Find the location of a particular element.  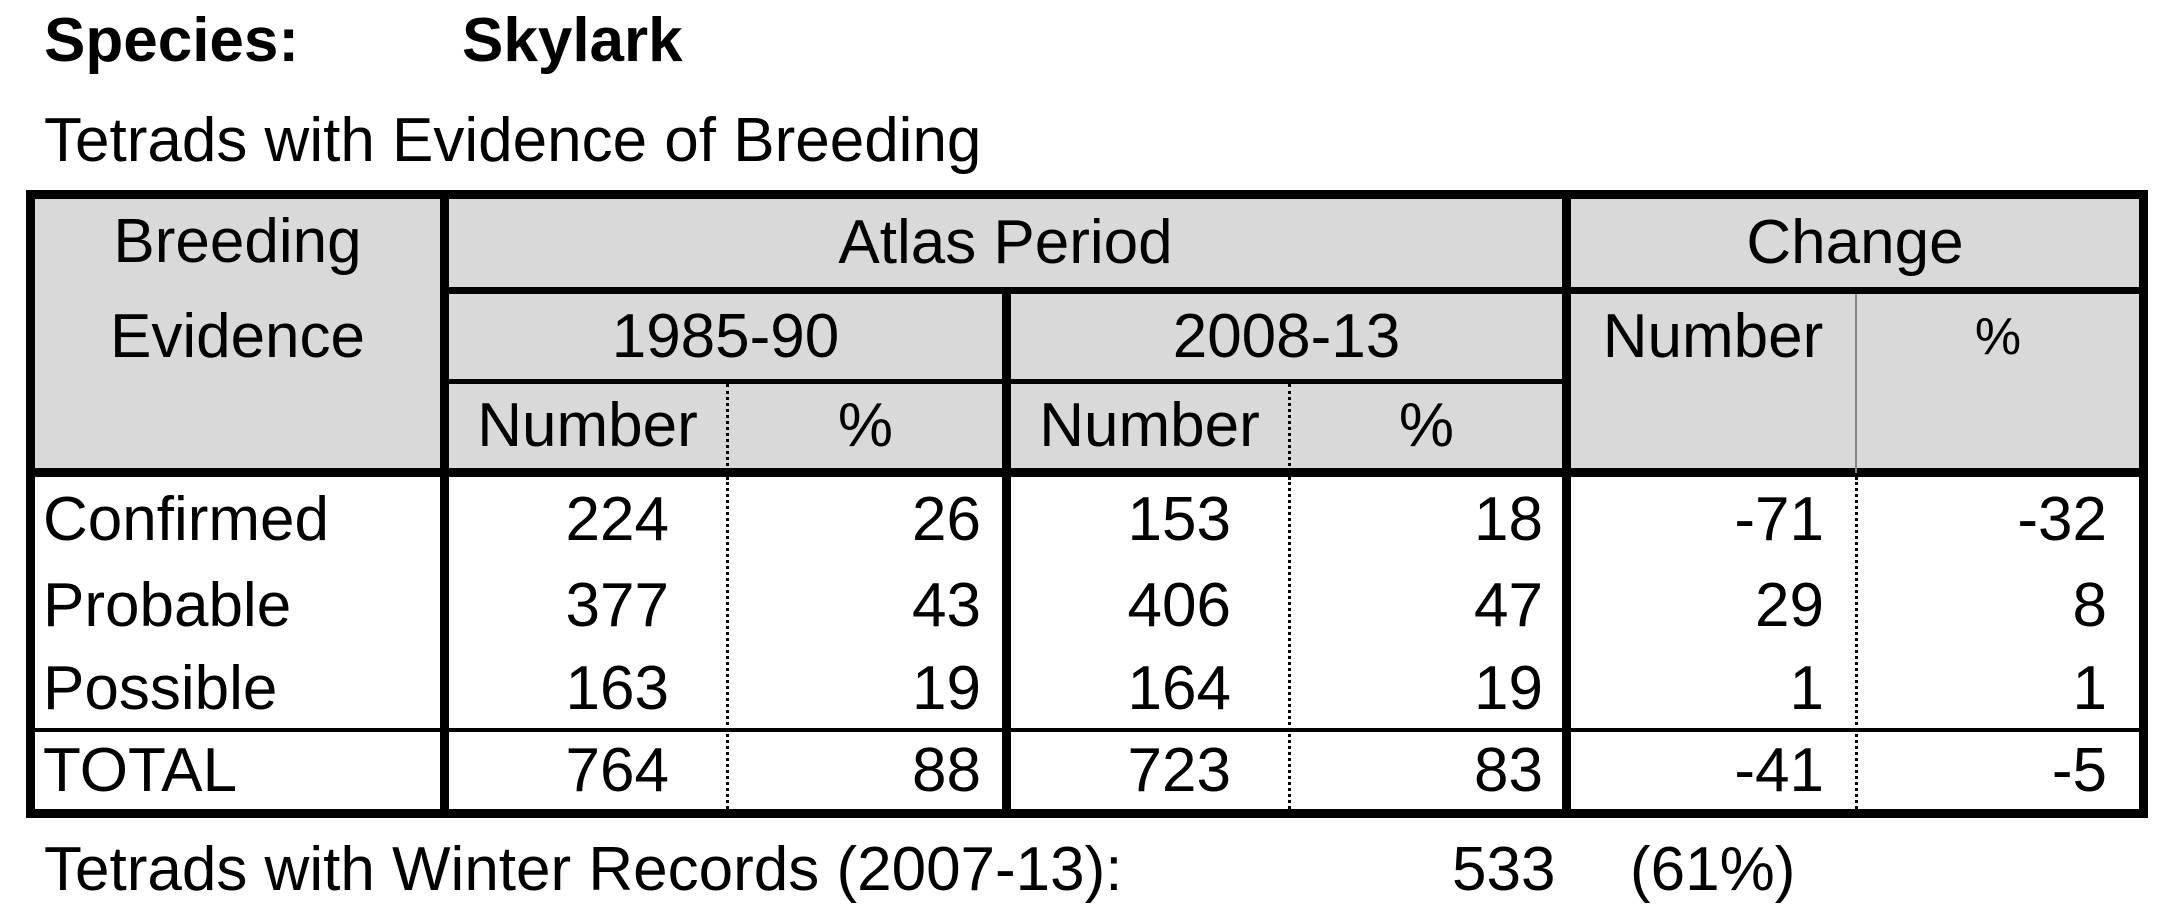

header-p1-number: Number is located at coordinates (587, 425).